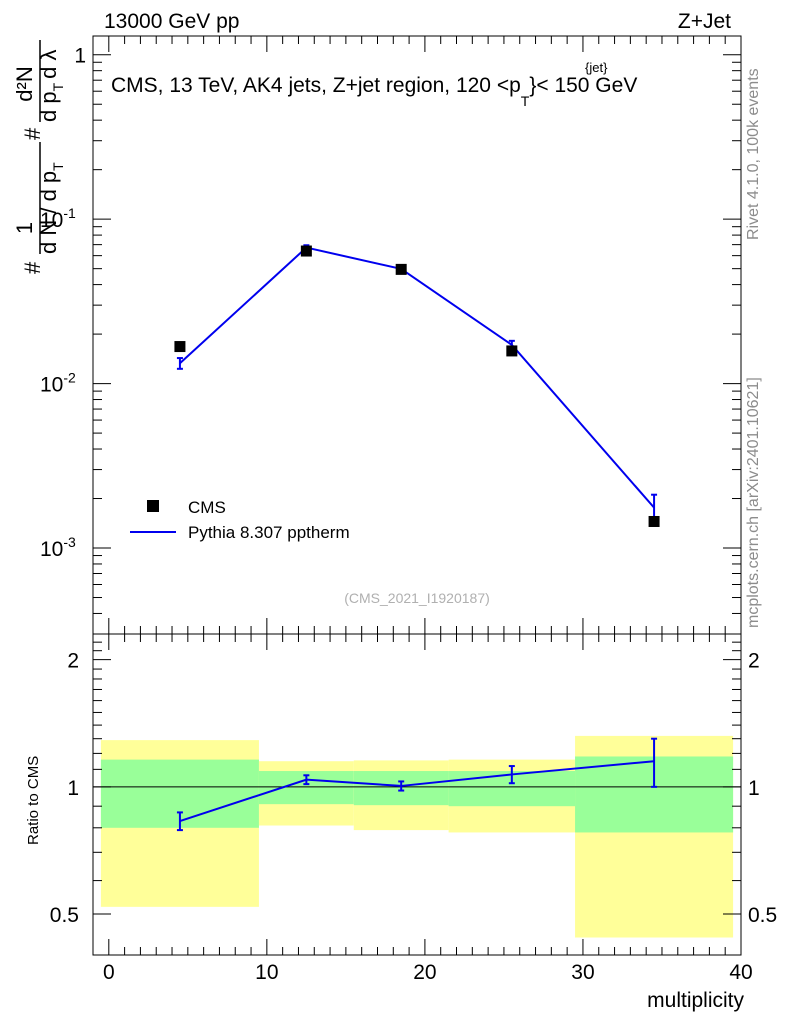 The image size is (786, 1024). What do you see at coordinates (51, 85) in the screenshot?
I see `svg-text: d pTd λ` at bounding box center [51, 85].